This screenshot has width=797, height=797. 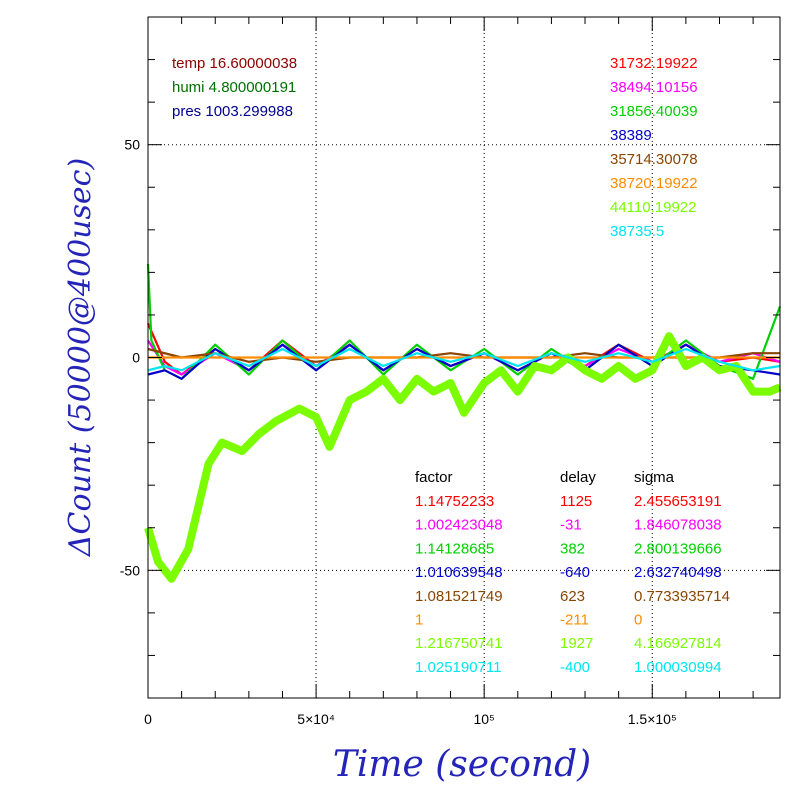 I want to click on delay-value: 623, so click(x=572, y=596).